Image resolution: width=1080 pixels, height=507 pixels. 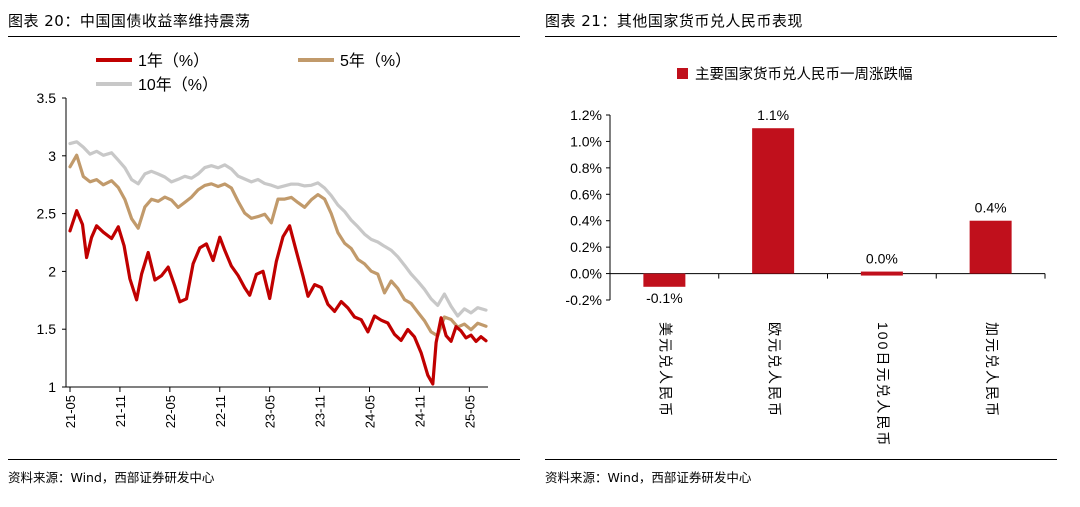 I want to click on x-tick-label: 24-11, so click(x=419, y=411).